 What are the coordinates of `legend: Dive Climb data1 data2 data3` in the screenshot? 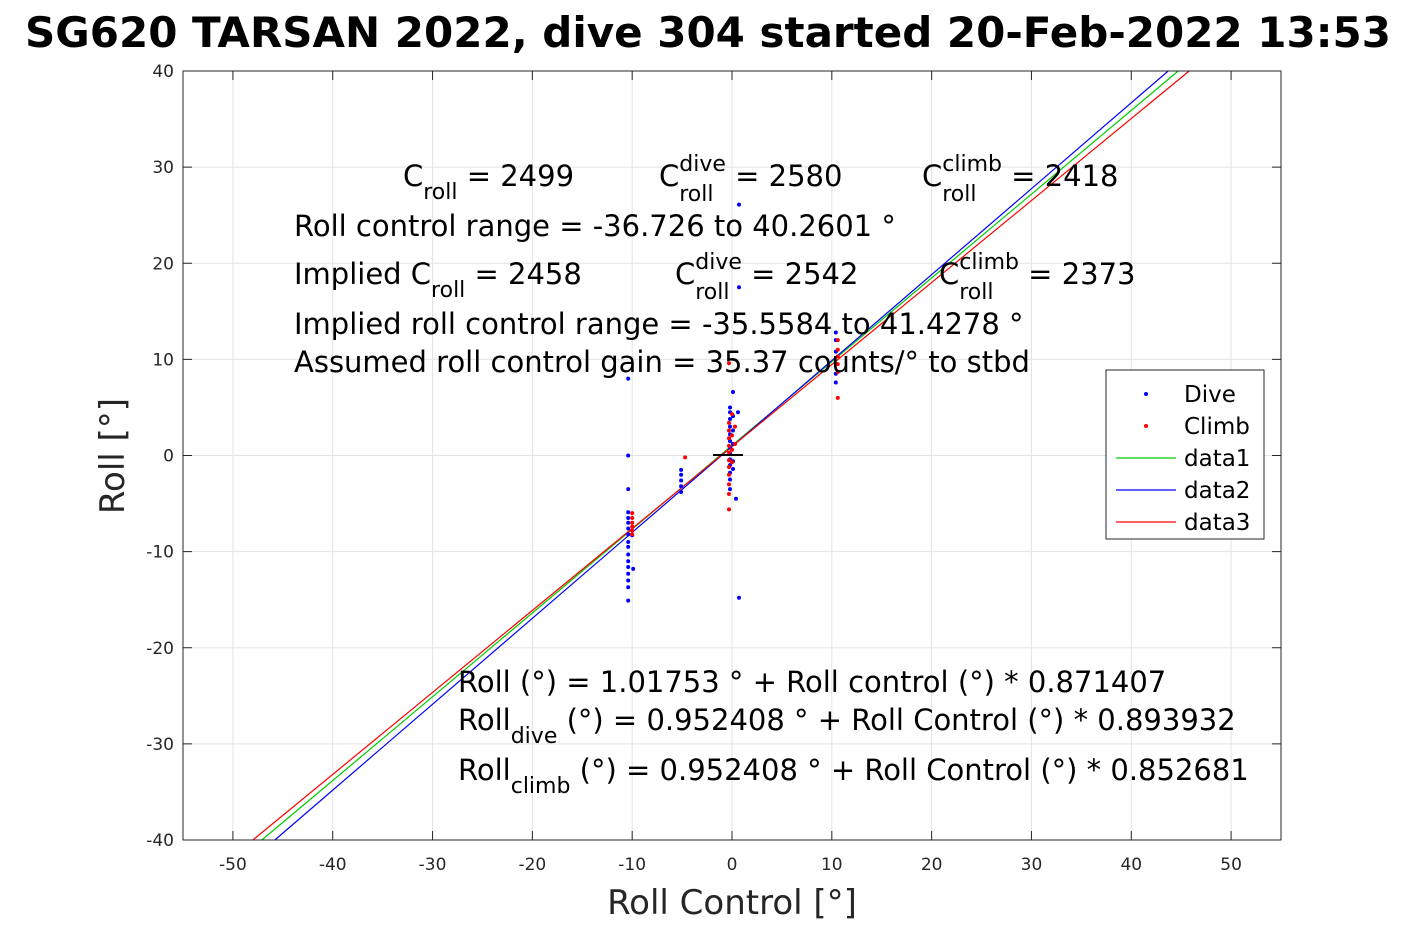 It's located at (1185, 454).